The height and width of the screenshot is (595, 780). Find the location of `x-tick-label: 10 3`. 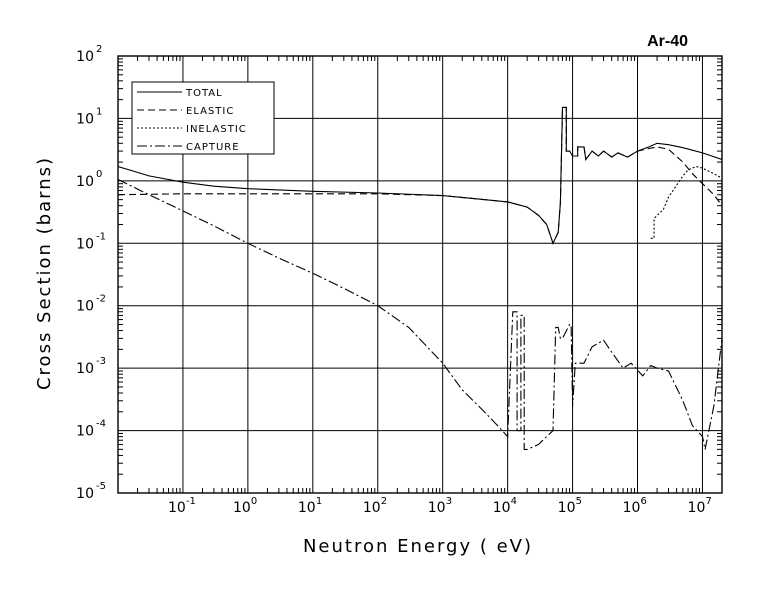

x-tick-label: 10 3 is located at coordinates (440, 506).